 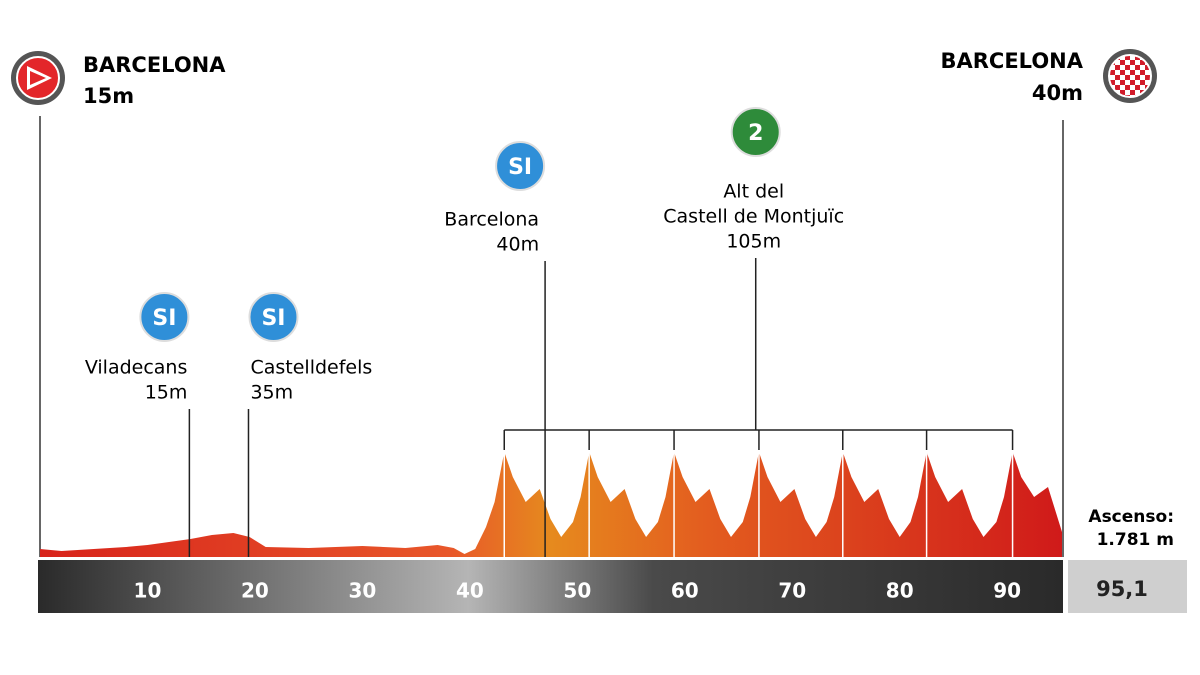 I want to click on x-tick-label: 20, so click(x=255, y=591).